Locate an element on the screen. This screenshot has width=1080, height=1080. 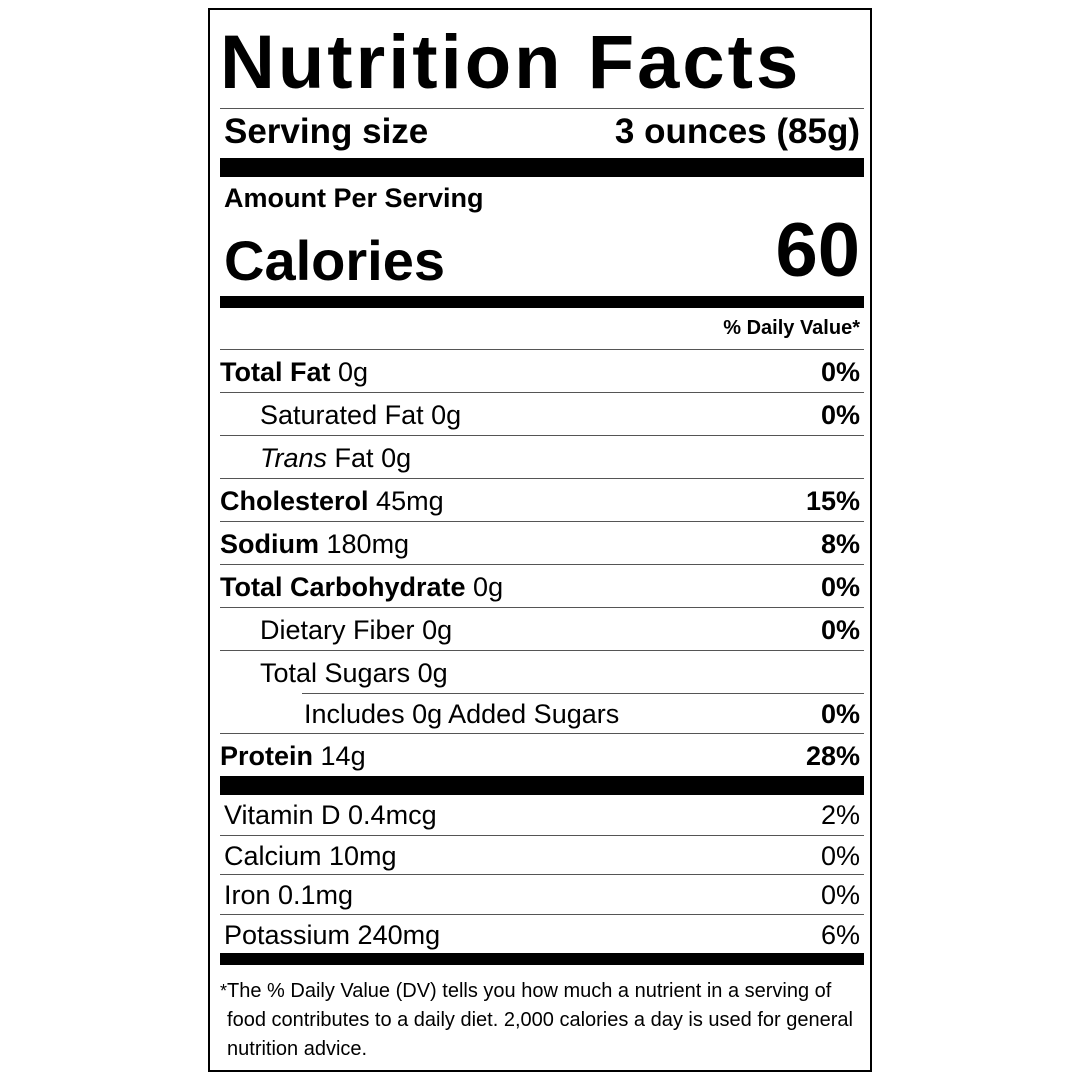
daily-value-header: % Daily Value* is located at coordinates (791, 328).